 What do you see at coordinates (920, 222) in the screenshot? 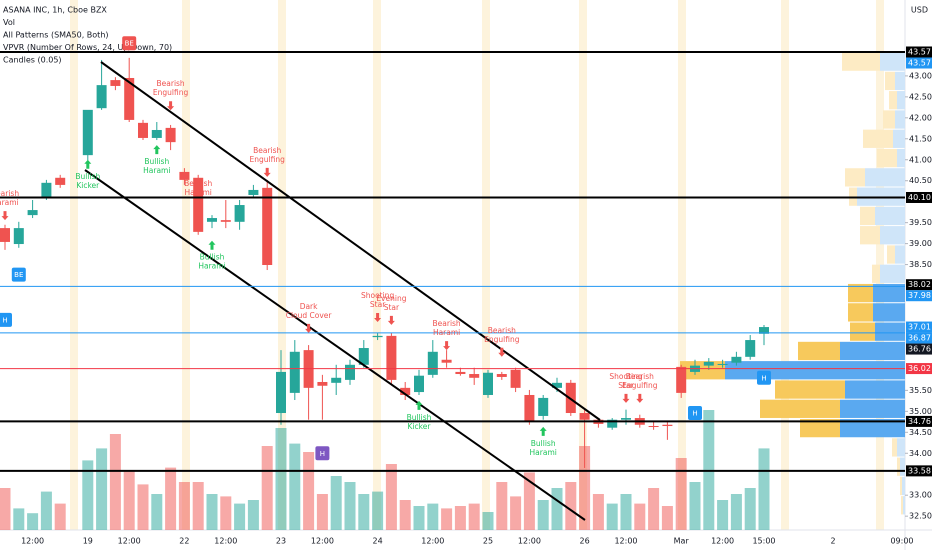
I see `y-tick-label: 39.50` at bounding box center [920, 222].